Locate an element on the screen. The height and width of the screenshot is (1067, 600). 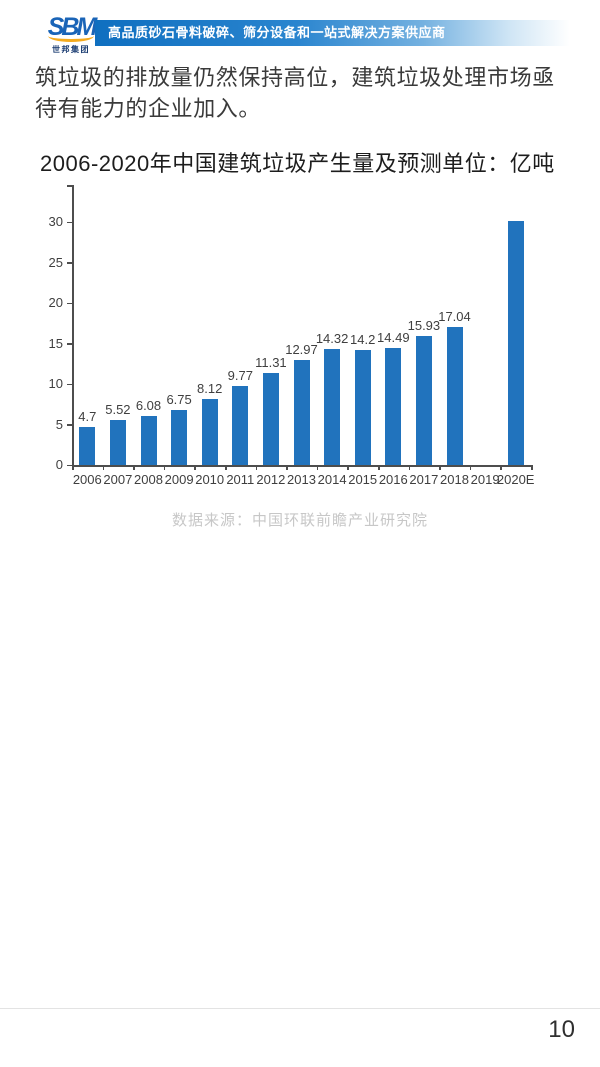
bar-value-label: 11.31 is located at coordinates (271, 363).